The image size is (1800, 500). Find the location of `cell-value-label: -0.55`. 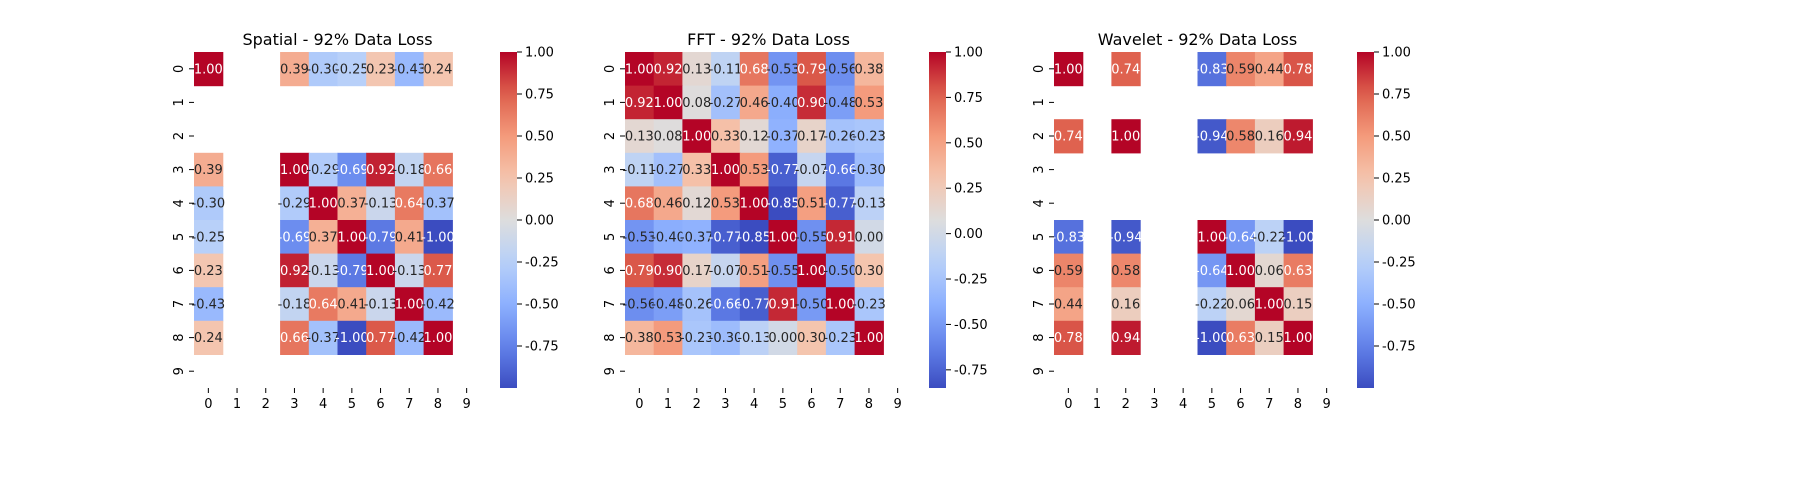

cell-value-label: -0.55 is located at coordinates (812, 237).